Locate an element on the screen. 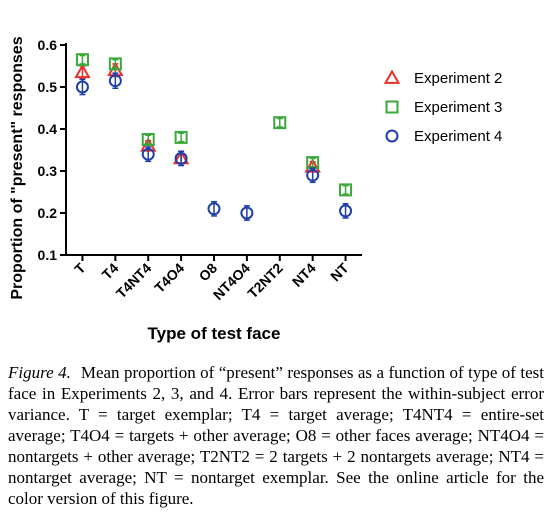 This screenshot has width=550, height=525. x-tick-label: T4O4 is located at coordinates (169, 278).